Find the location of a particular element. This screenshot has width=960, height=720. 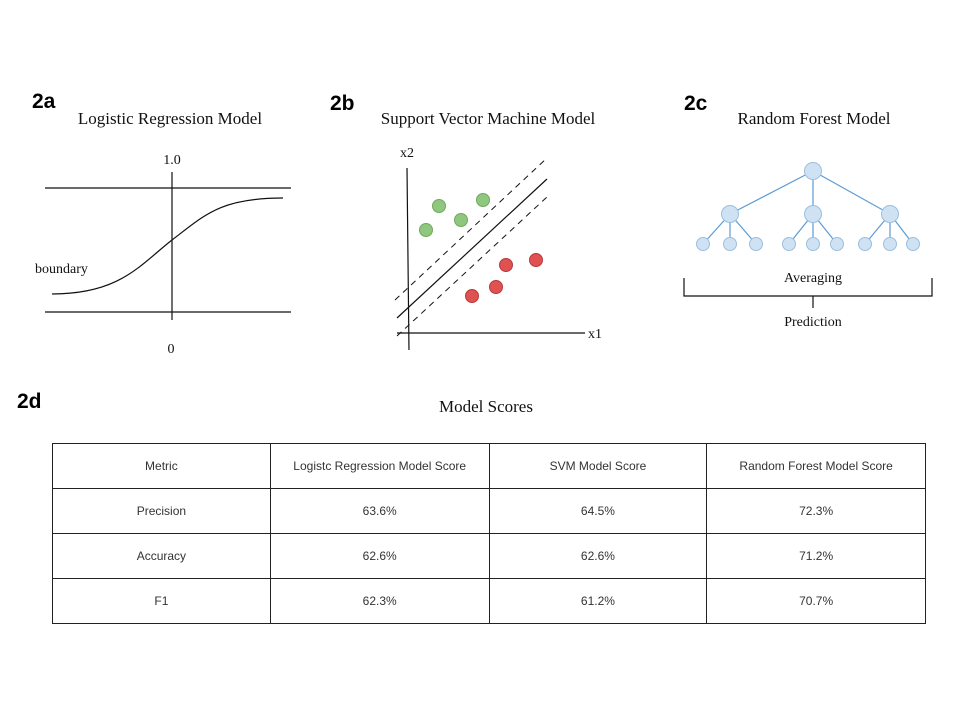

score-cell: 71.2% is located at coordinates (816, 556).